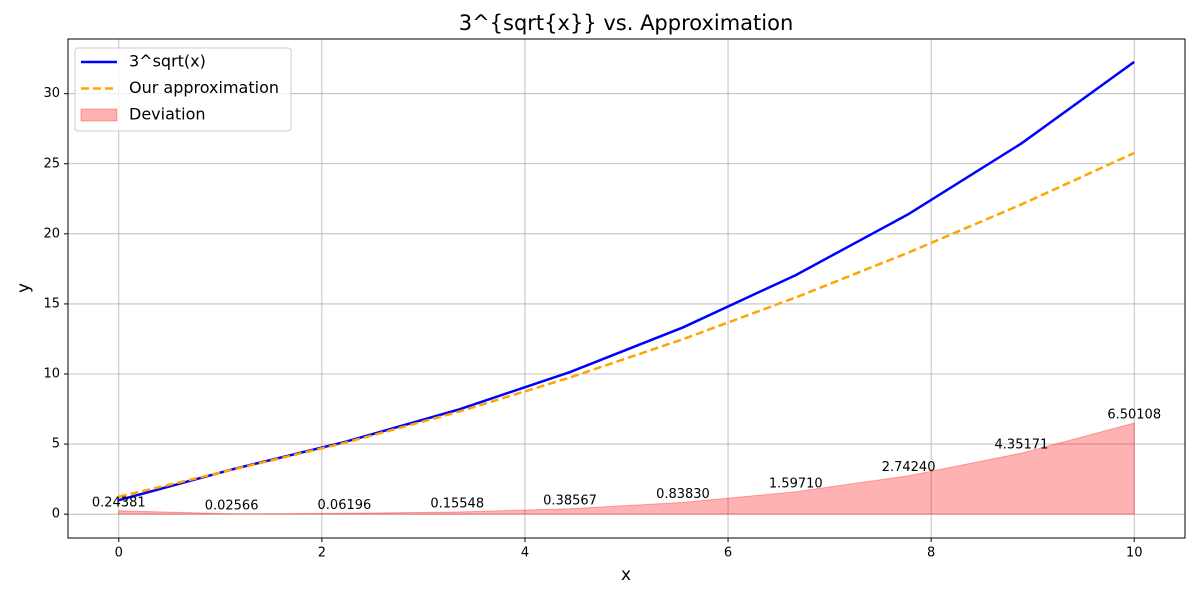  What do you see at coordinates (24, 288) in the screenshot?
I see `y-axis-label: y` at bounding box center [24, 288].